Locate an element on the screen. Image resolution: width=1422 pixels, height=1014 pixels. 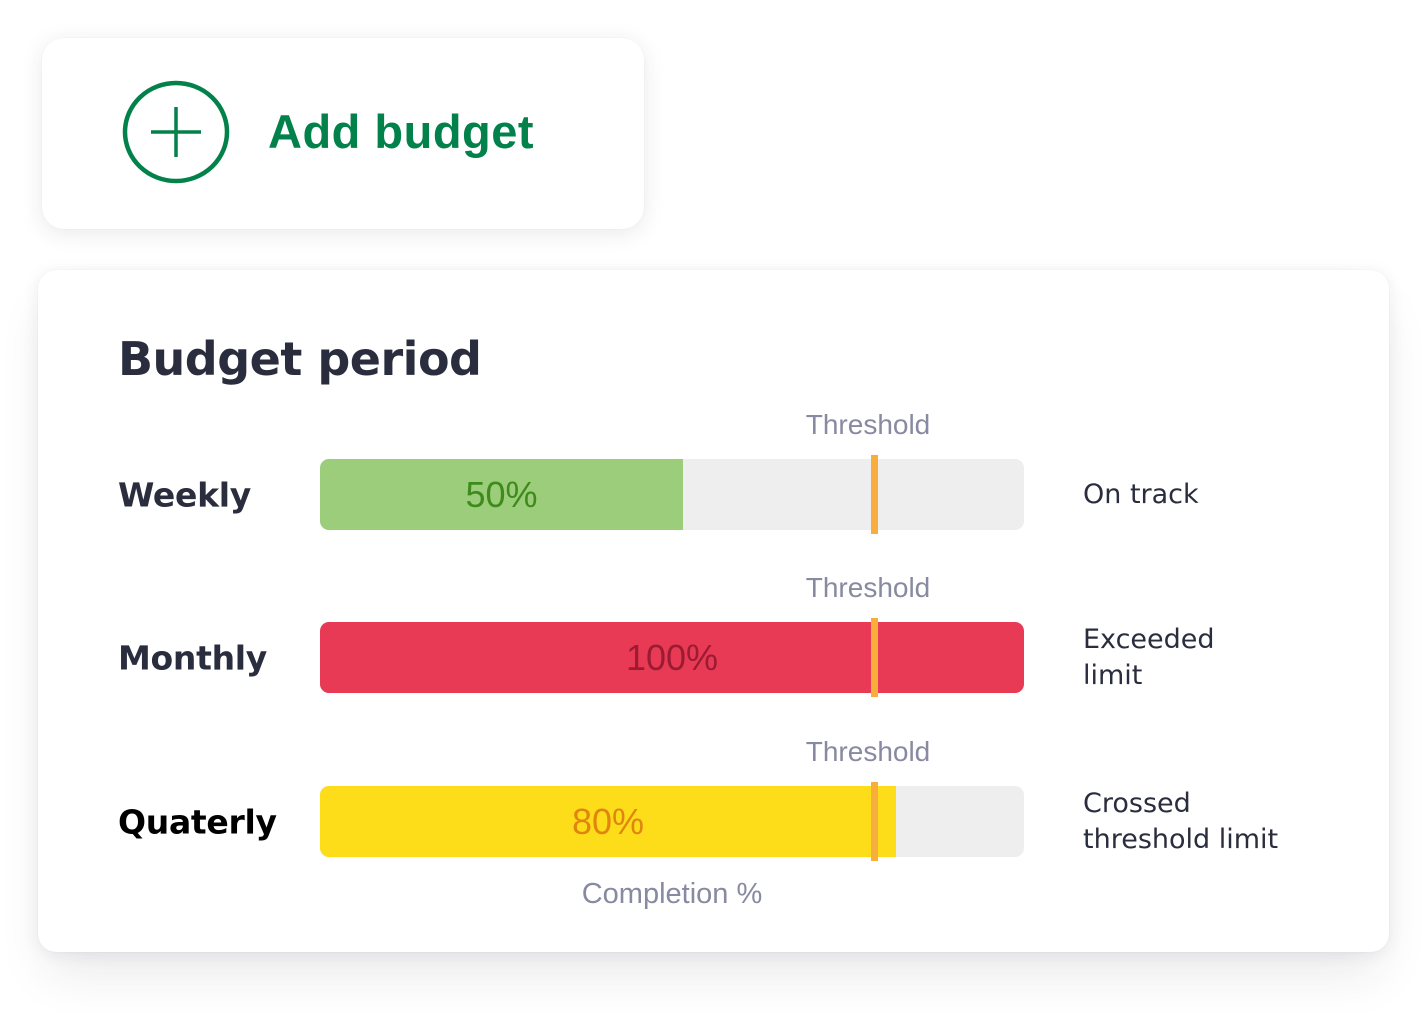
status-text: Crossed threshold limit is located at coordinates (1213, 822).